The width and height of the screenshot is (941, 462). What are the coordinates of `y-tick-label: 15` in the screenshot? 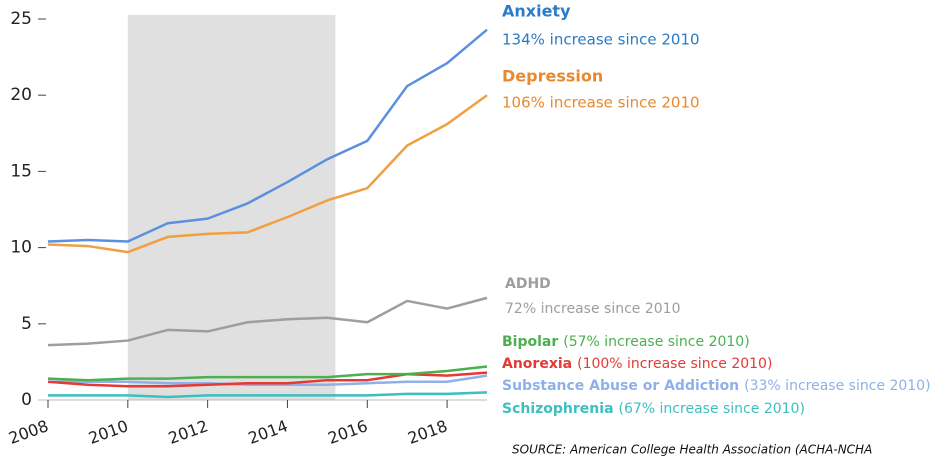 It's located at (21, 171).